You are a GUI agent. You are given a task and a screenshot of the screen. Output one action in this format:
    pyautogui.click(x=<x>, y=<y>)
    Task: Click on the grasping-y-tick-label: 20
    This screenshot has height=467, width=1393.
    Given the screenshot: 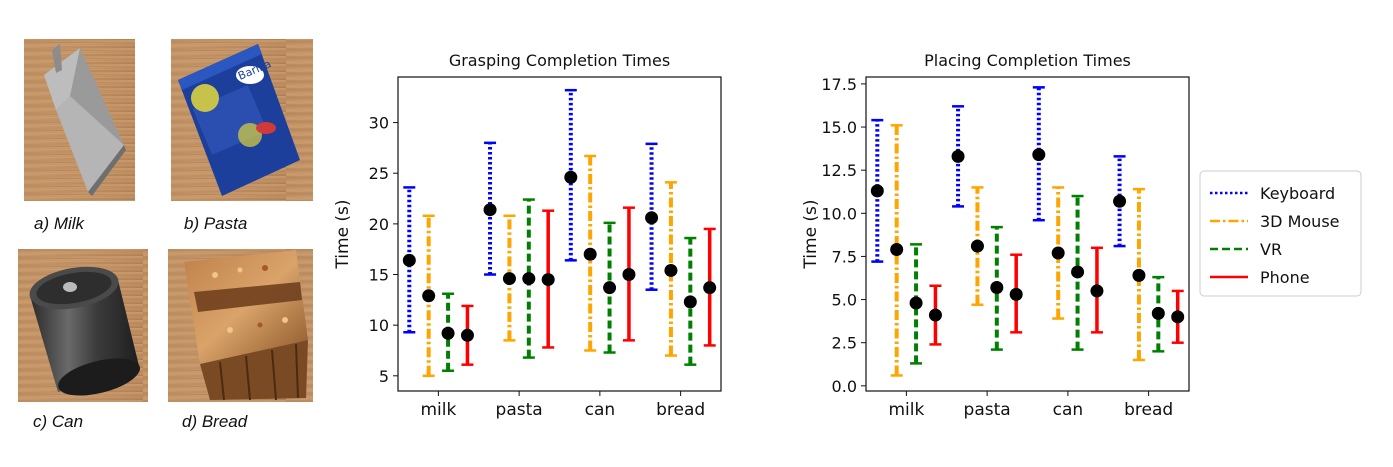 What is the action you would take?
    pyautogui.click(x=379, y=224)
    